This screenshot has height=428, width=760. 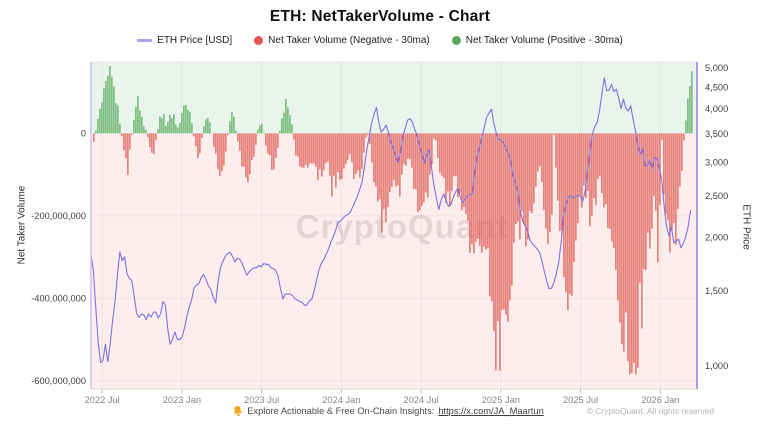 What do you see at coordinates (184, 40) in the screenshot?
I see `legend-item-eth-price: ETH Price [USD]` at bounding box center [184, 40].